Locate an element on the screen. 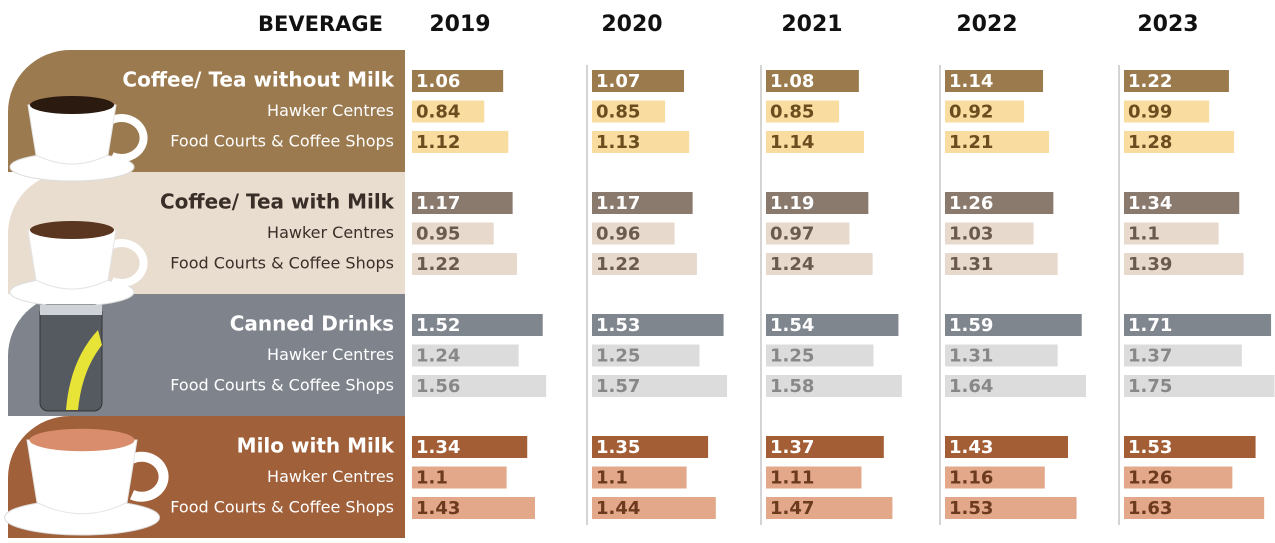 The width and height of the screenshot is (1275, 543). bar-value: 1.52 is located at coordinates (438, 325).